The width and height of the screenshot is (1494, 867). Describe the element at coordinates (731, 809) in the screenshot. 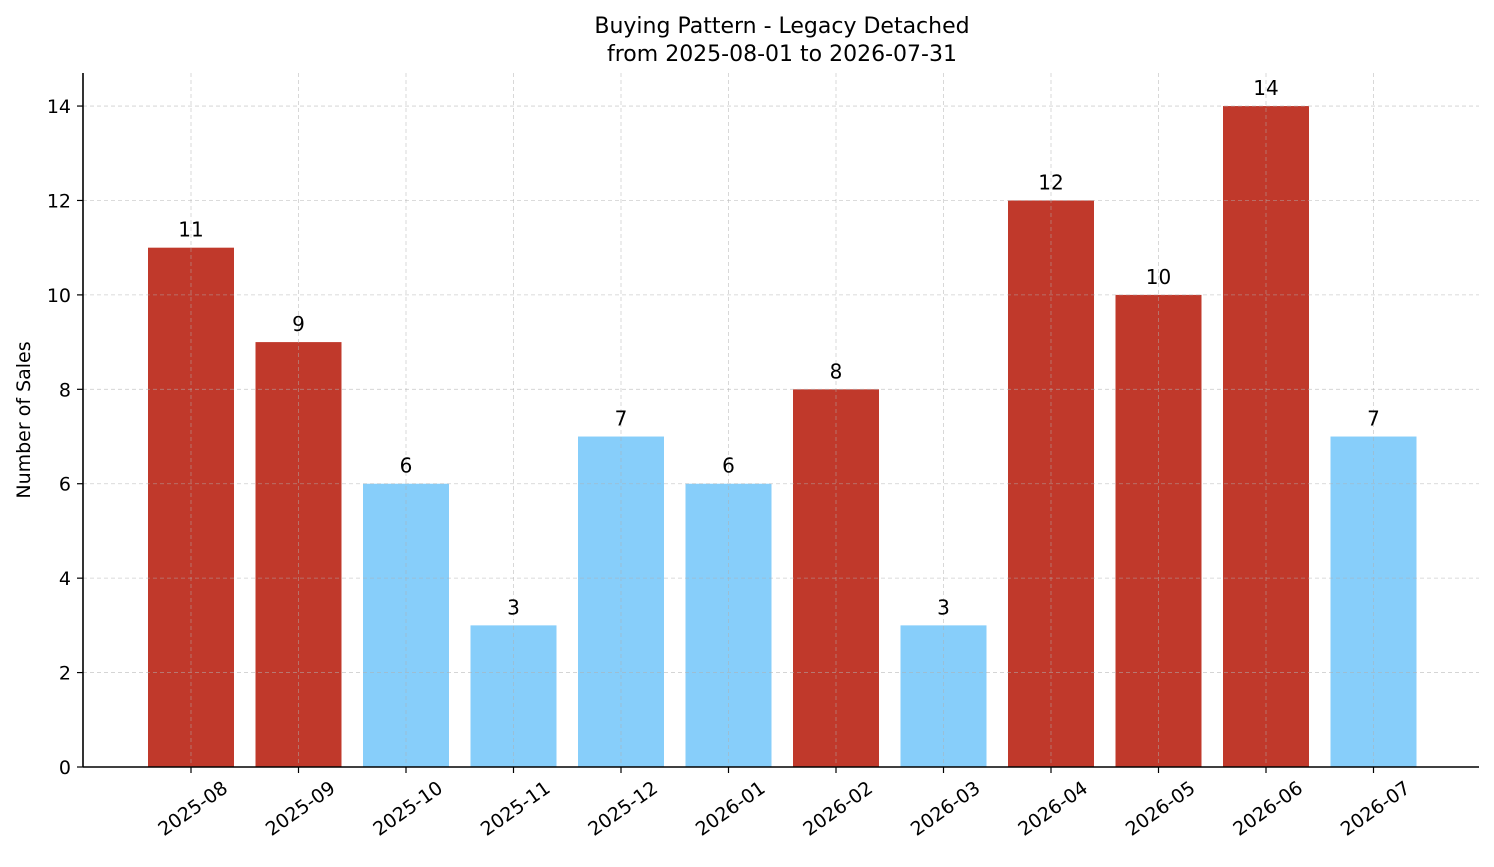

I see `x-tick-label: 2026-01` at that location.